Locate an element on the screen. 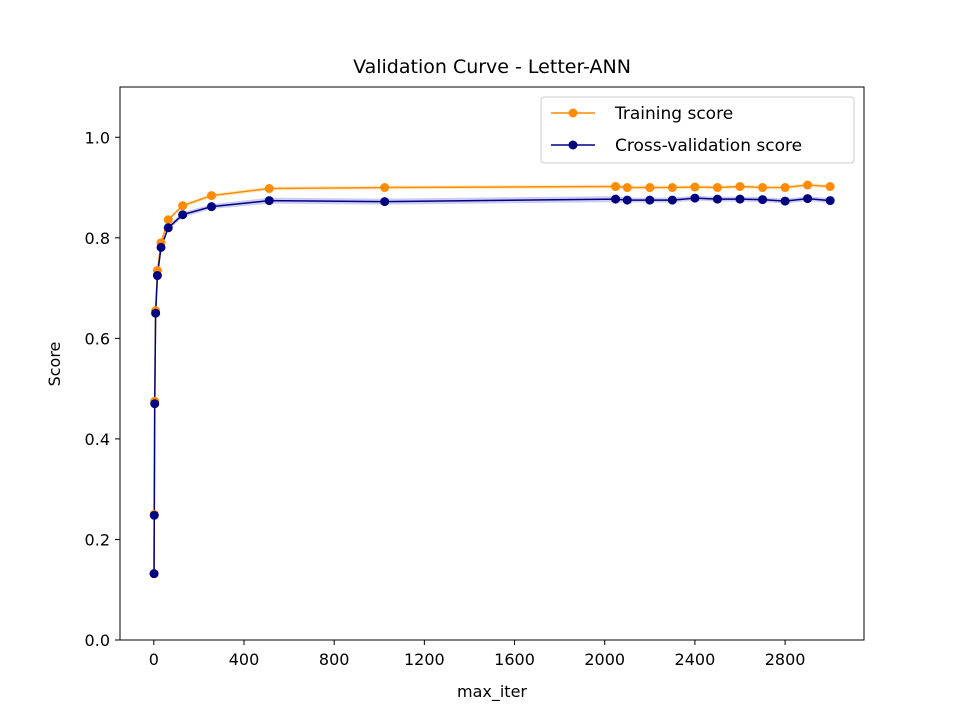 Image resolution: width=960 pixels, height=720 pixels. x-tick-label: 1600 is located at coordinates (514, 659).